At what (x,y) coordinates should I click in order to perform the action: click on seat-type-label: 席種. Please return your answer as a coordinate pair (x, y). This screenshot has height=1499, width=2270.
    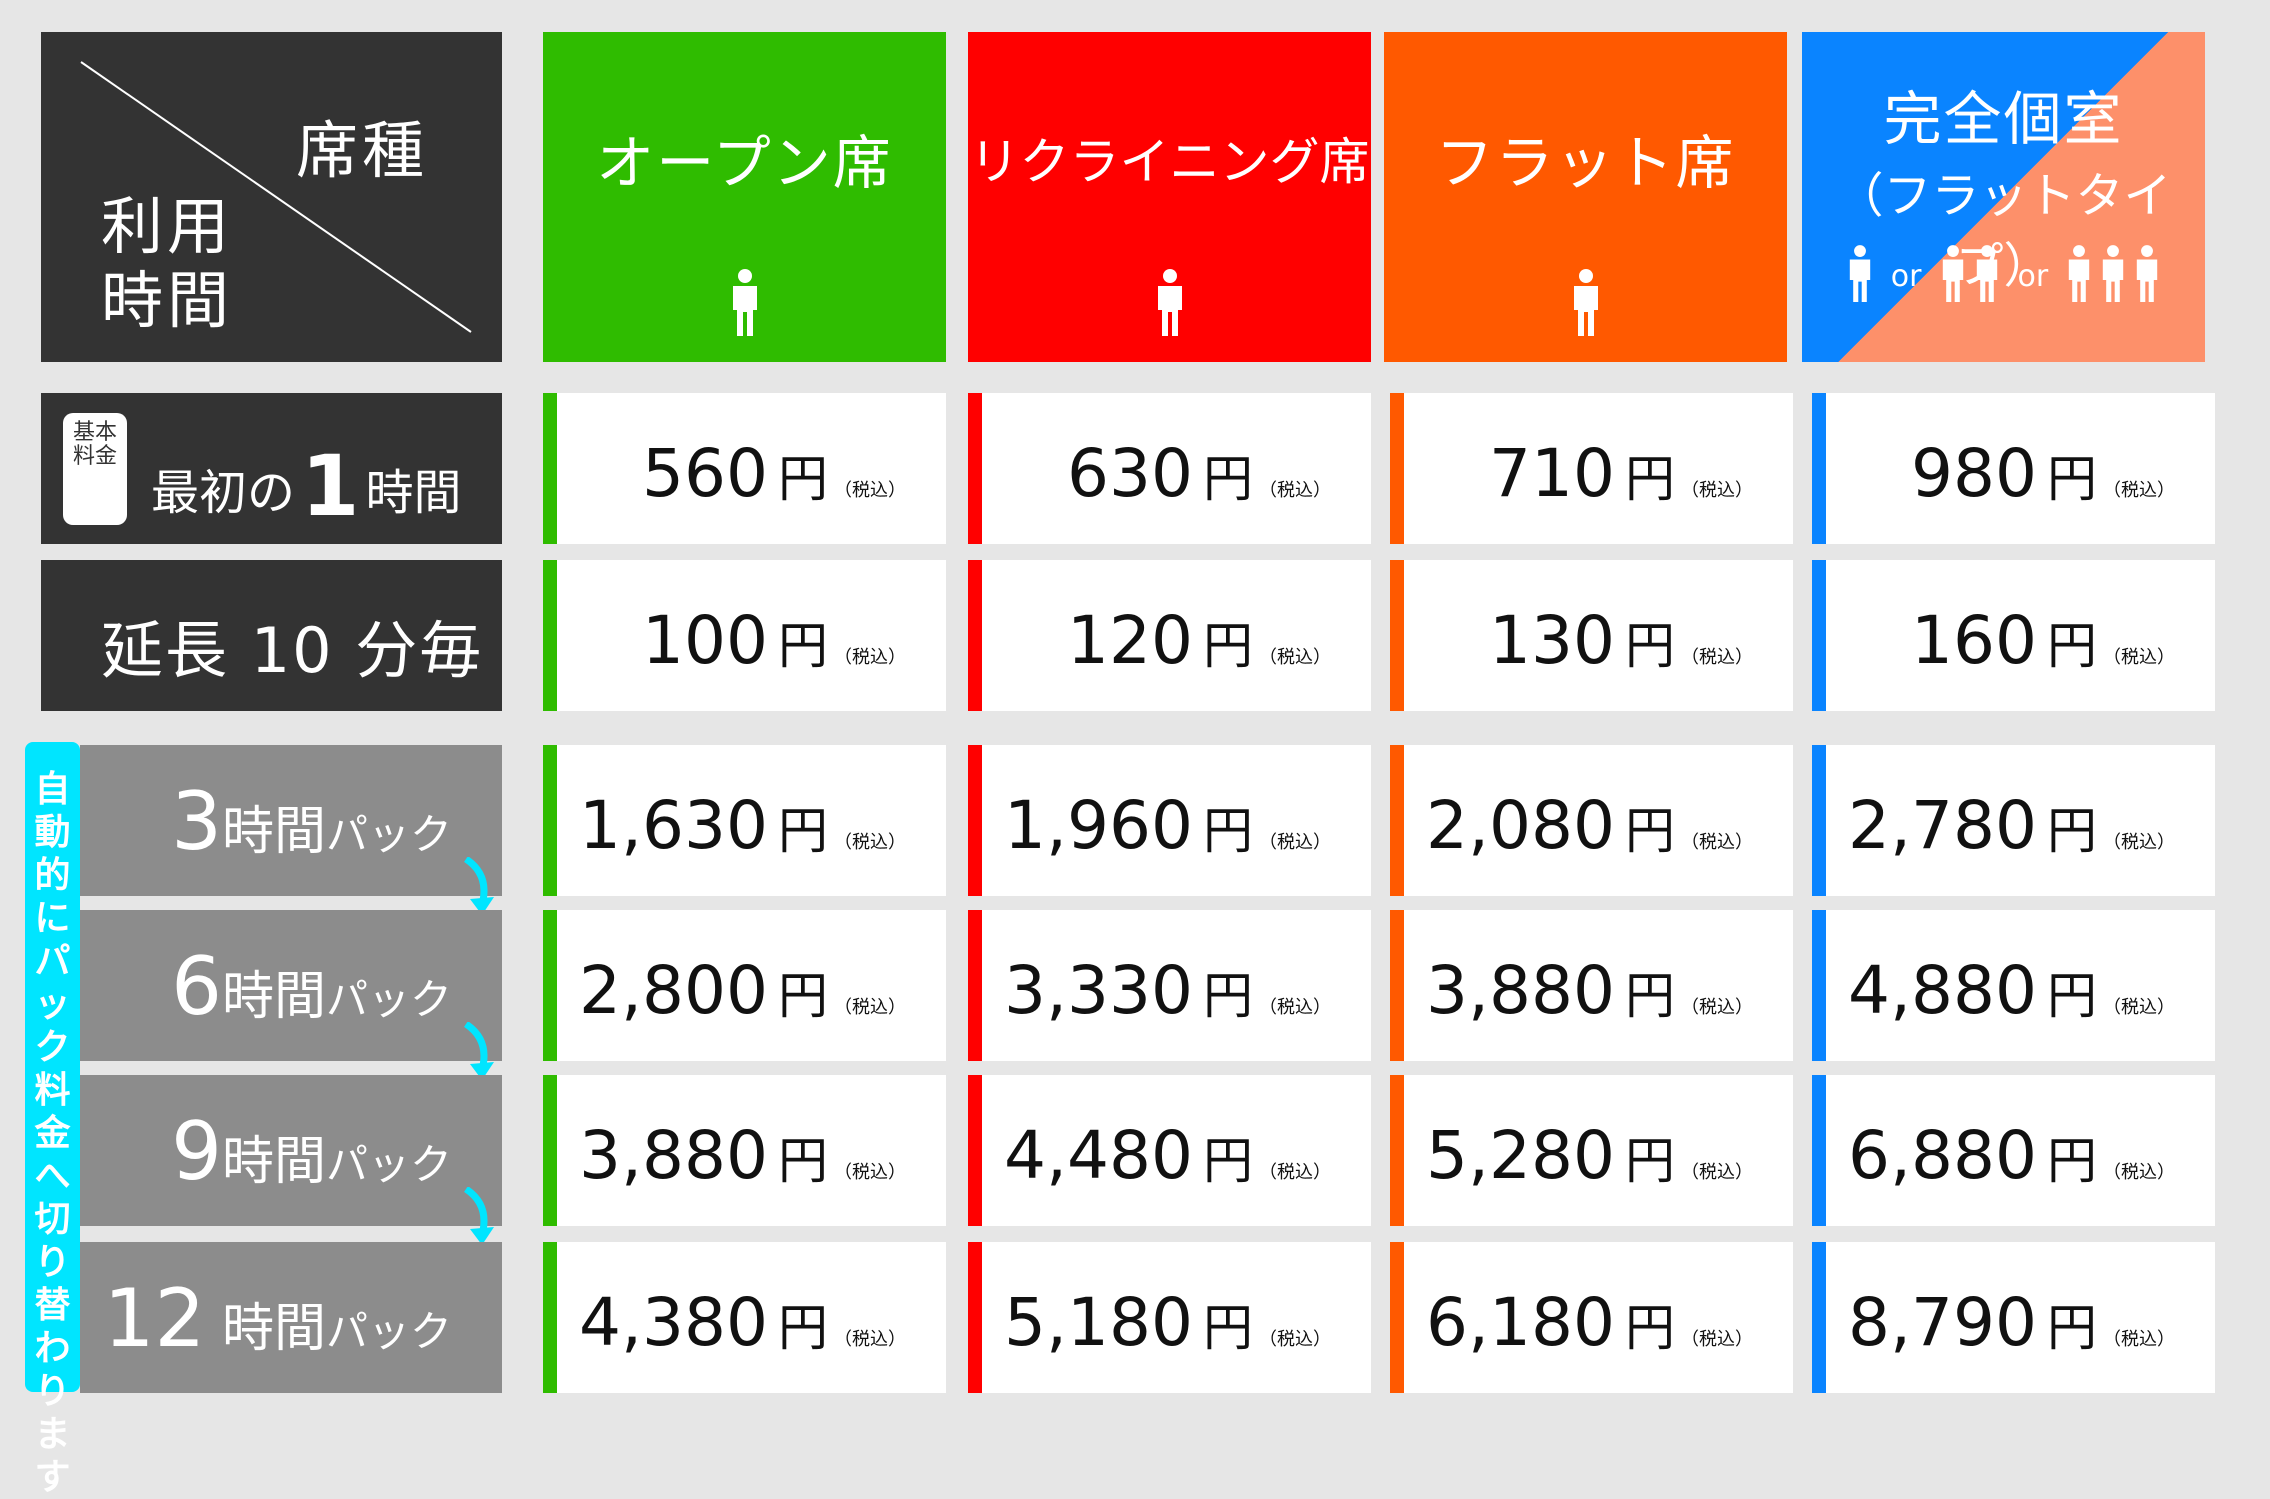
    Looking at the image, I should click on (362, 150).